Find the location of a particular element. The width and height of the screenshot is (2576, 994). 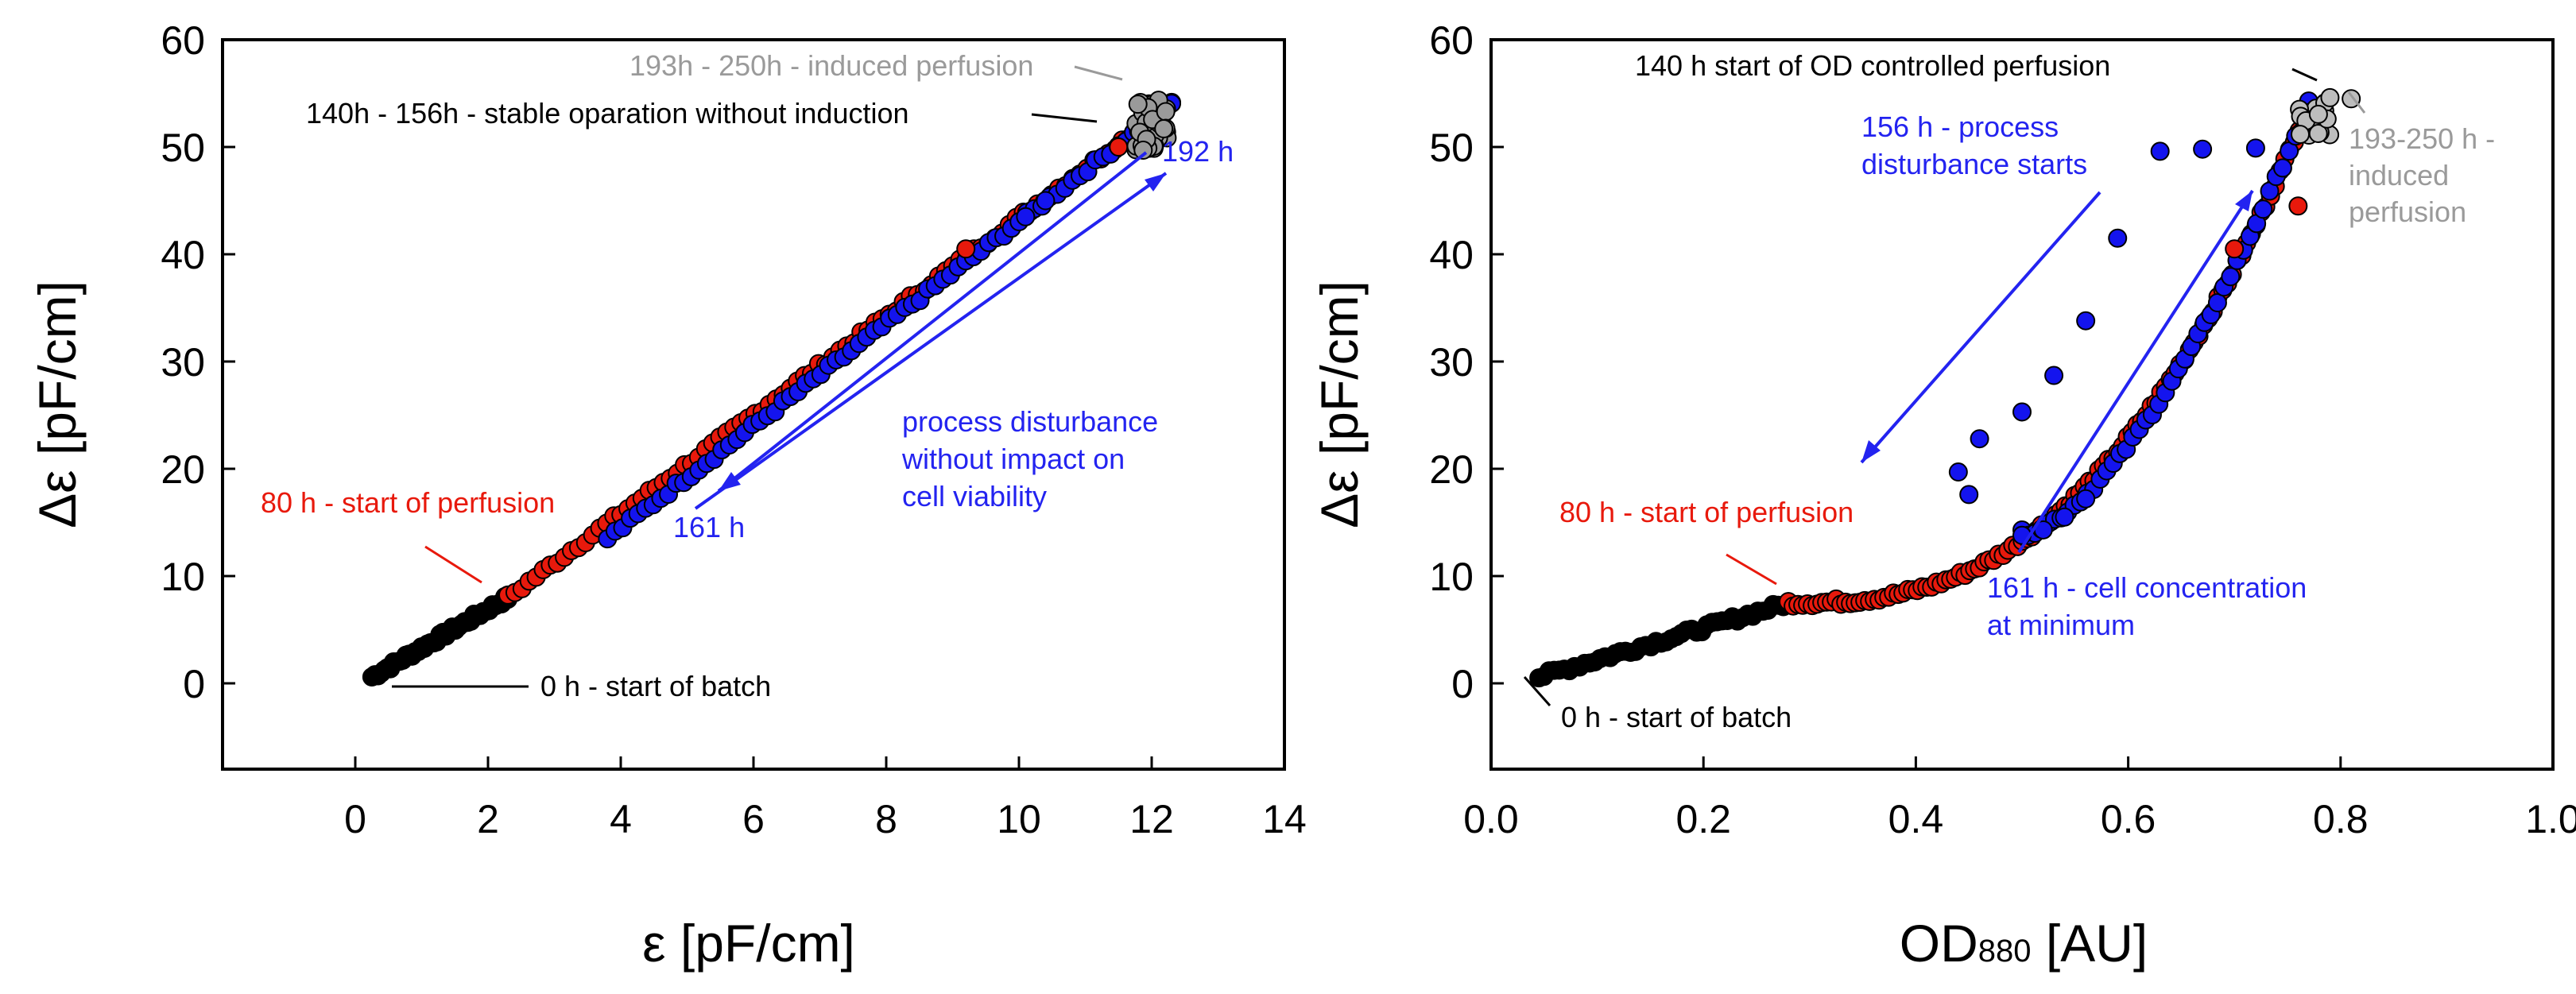

x-tick-label: 4 is located at coordinates (621, 819).